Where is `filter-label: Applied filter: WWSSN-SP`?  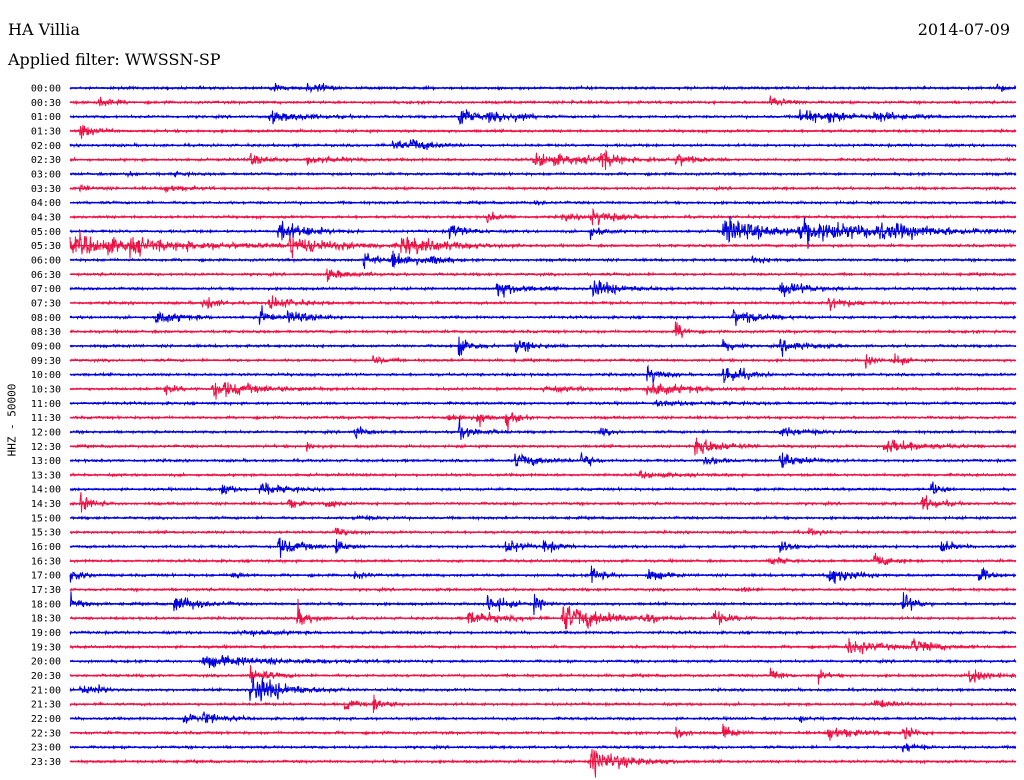 filter-label: Applied filter: WWSSN-SP is located at coordinates (114, 59).